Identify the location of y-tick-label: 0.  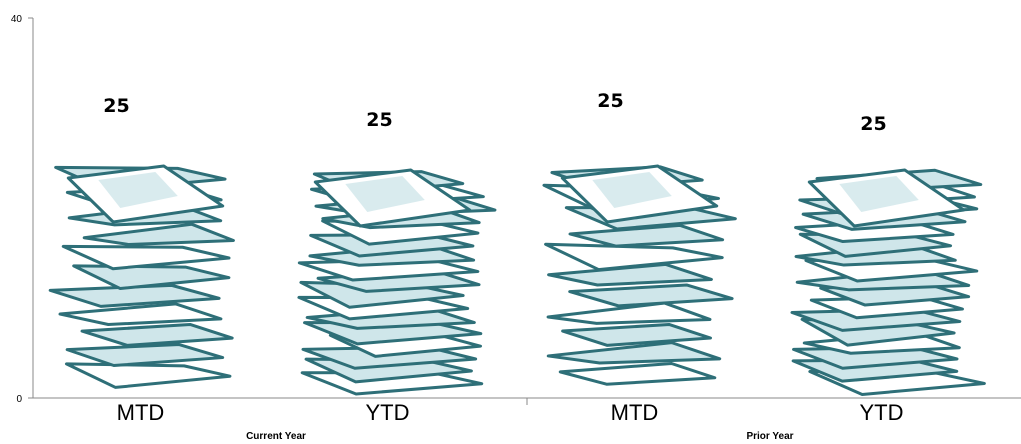
(19, 399).